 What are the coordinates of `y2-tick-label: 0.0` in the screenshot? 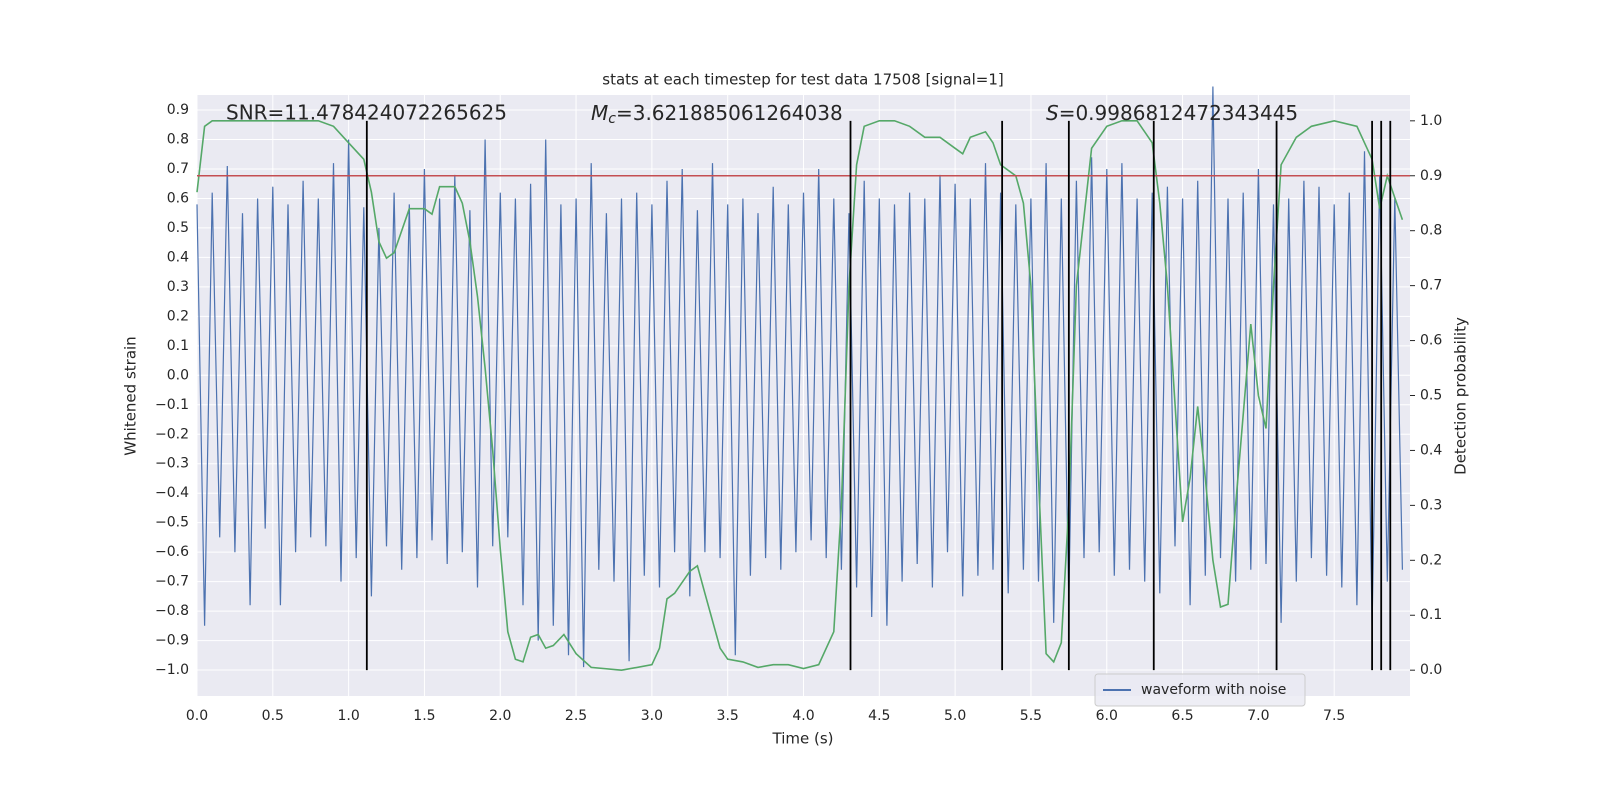 It's located at (1431, 670).